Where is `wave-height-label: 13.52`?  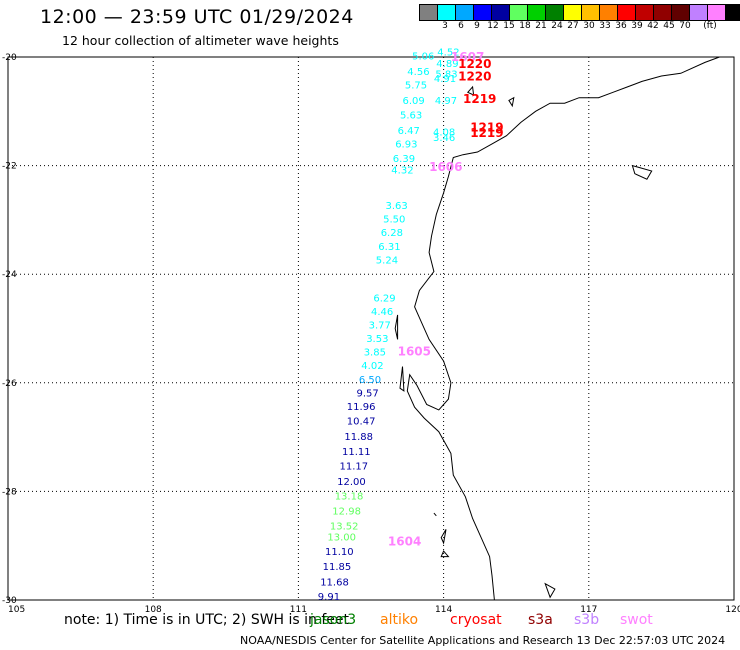
wave-height-label: 13.52 is located at coordinates (344, 526).